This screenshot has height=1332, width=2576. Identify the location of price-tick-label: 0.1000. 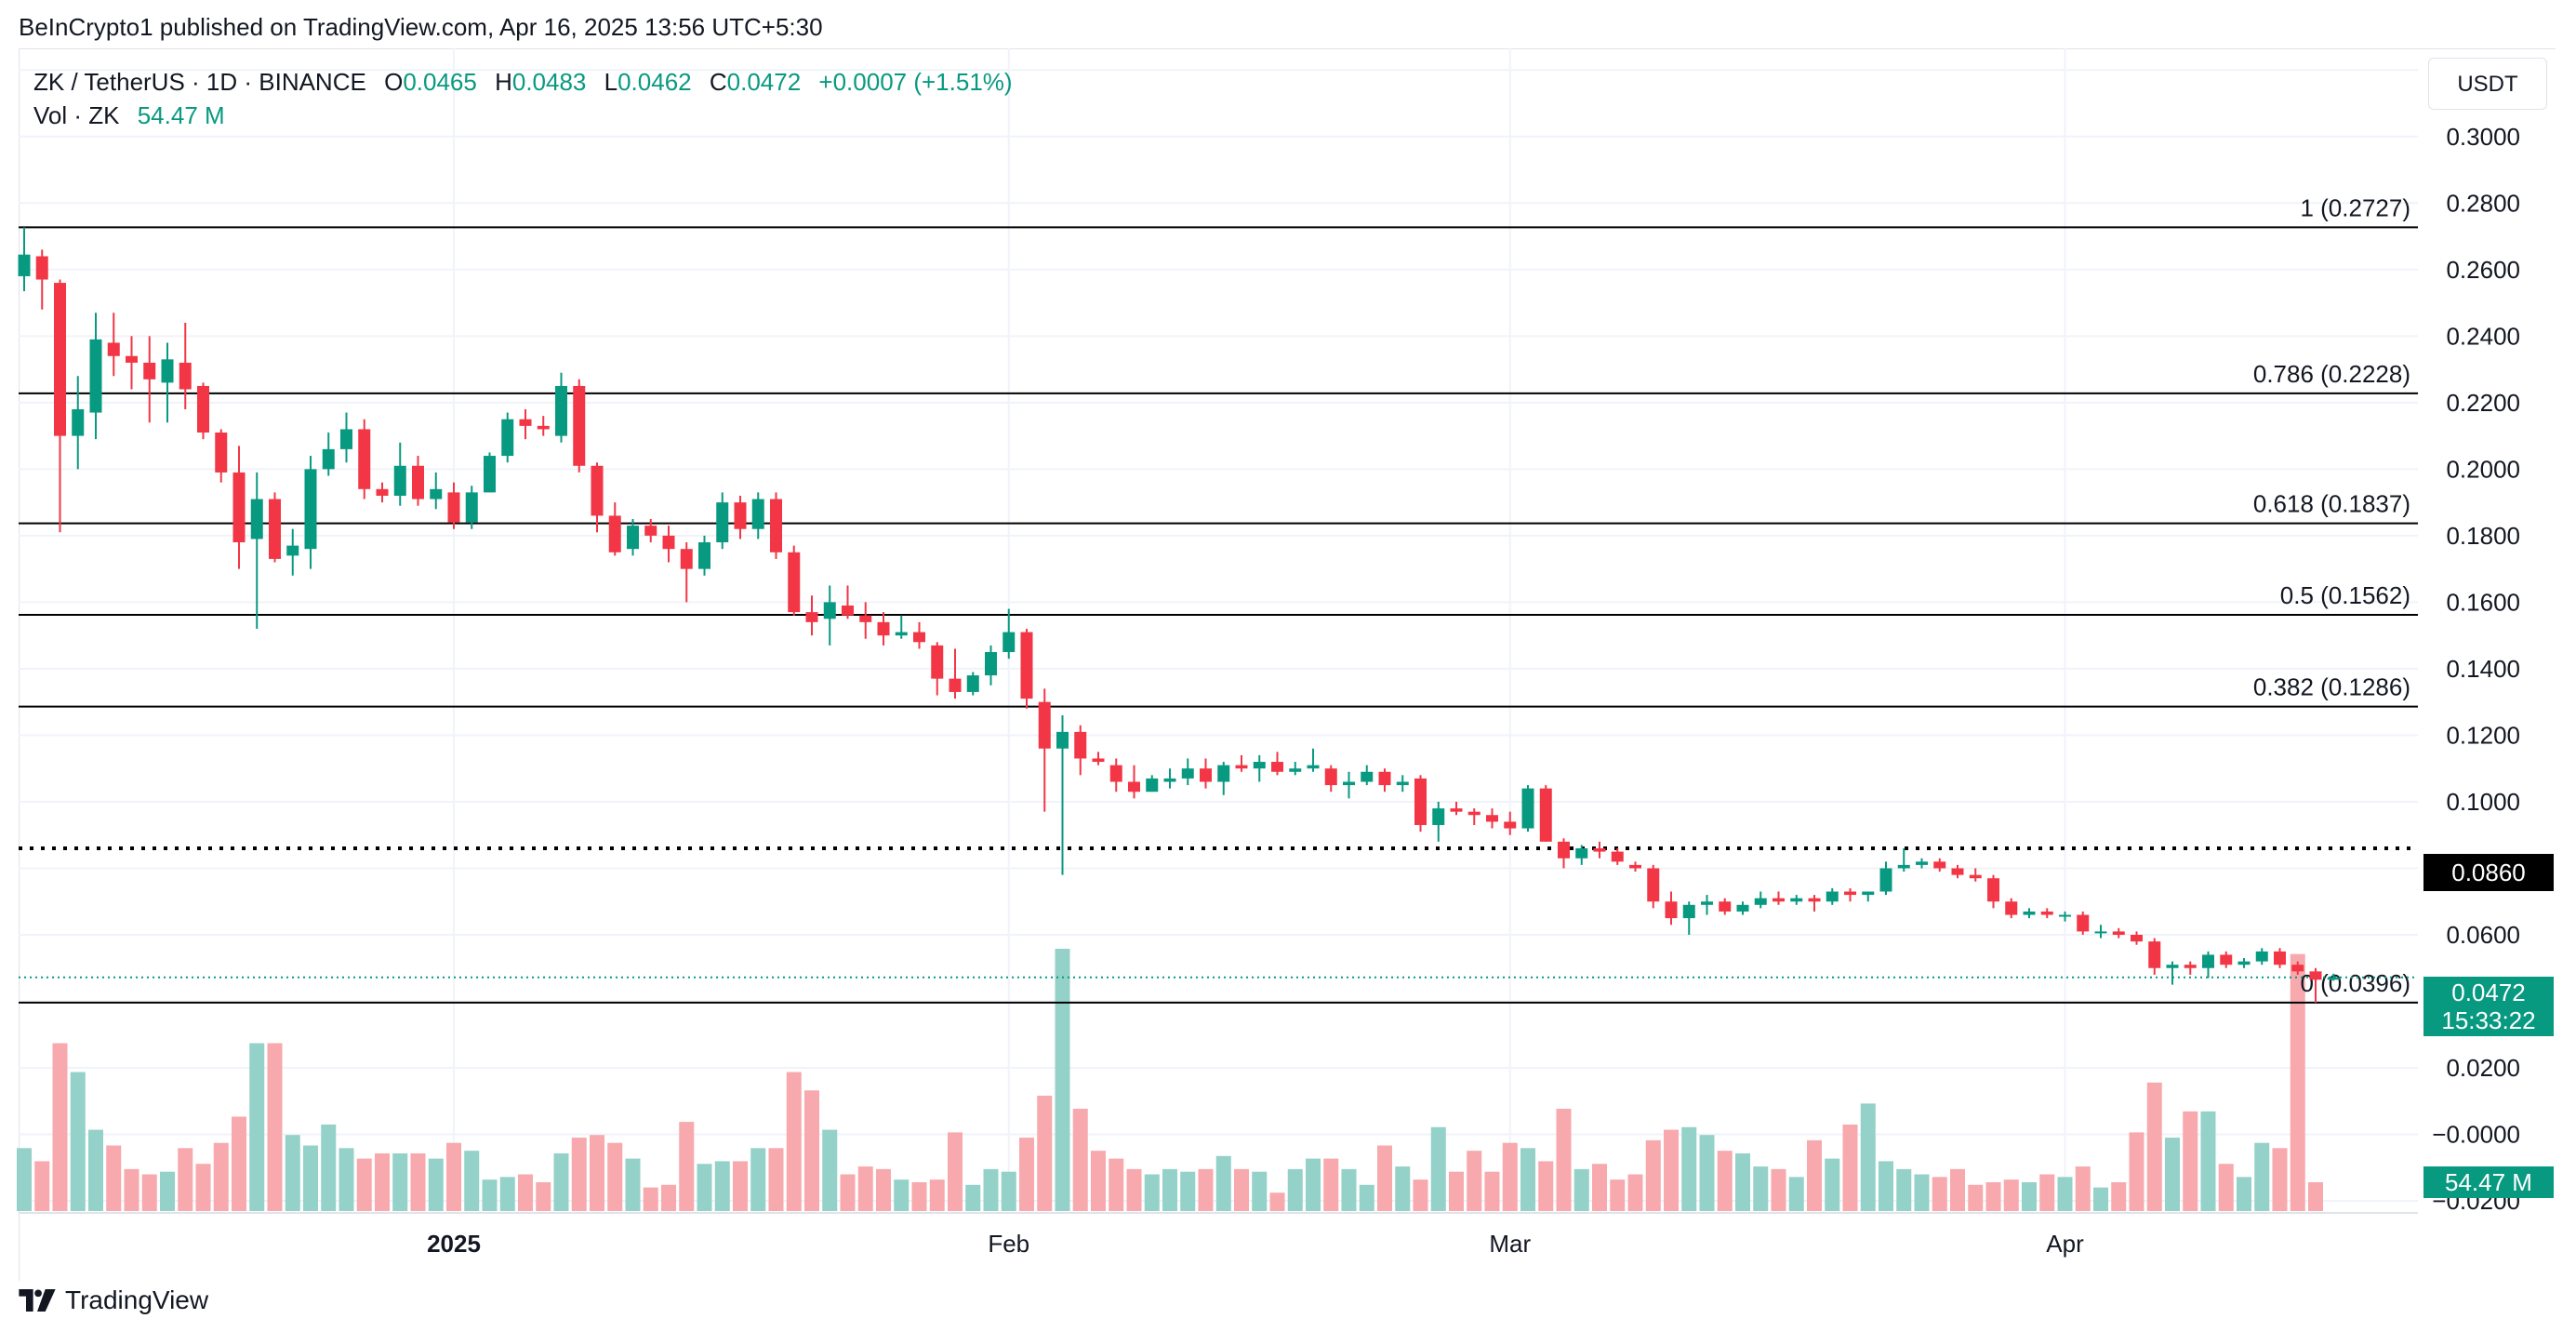
(2483, 802).